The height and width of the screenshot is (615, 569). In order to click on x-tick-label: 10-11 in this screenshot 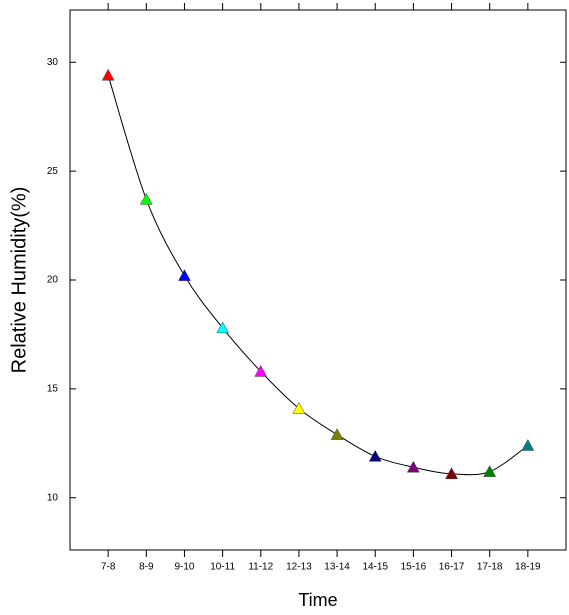, I will do `click(222, 567)`.